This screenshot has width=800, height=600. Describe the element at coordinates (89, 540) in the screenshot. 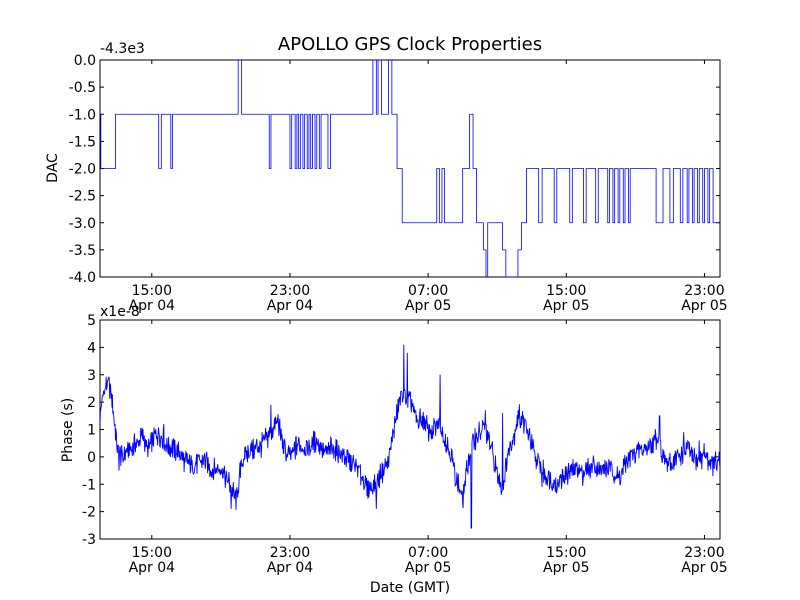

I see `phase-ytick-label: -3` at that location.